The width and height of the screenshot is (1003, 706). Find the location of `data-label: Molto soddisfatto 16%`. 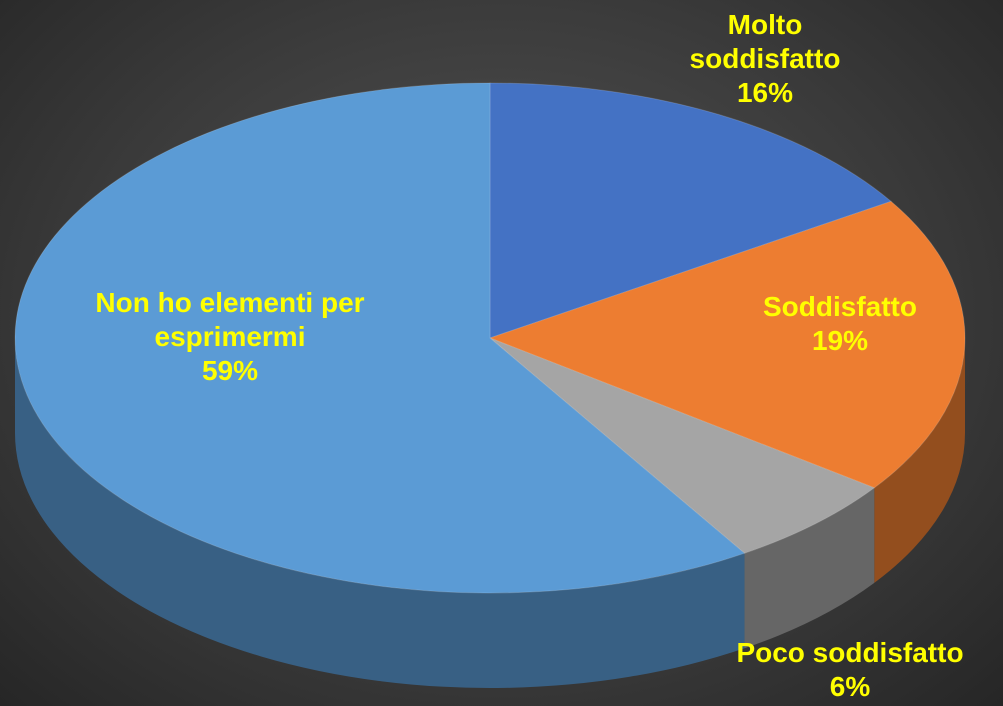

data-label: Molto soddisfatto 16% is located at coordinates (765, 59).